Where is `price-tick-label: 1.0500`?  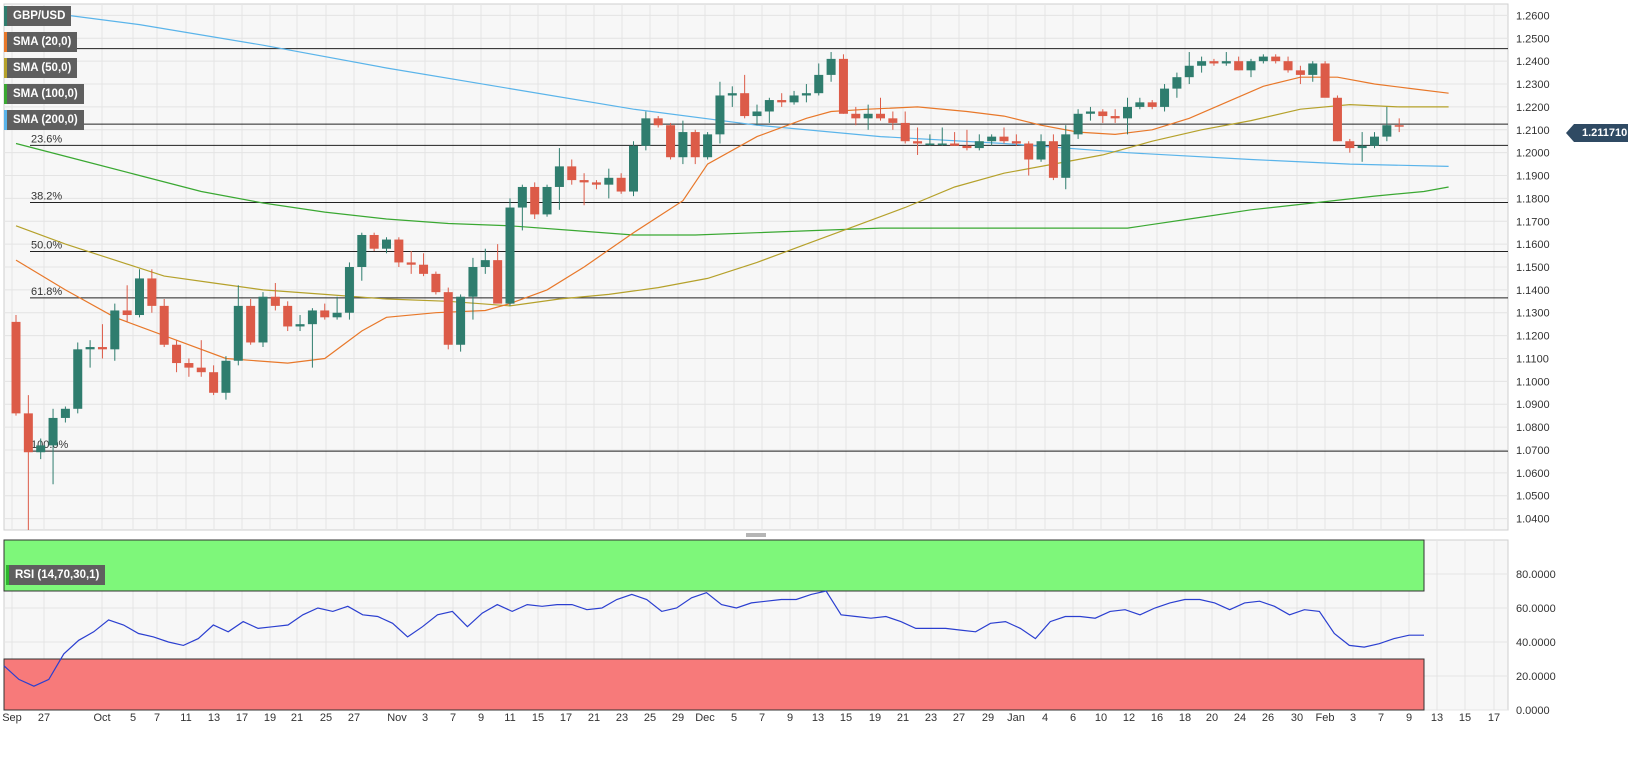 price-tick-label: 1.0500 is located at coordinates (1533, 497).